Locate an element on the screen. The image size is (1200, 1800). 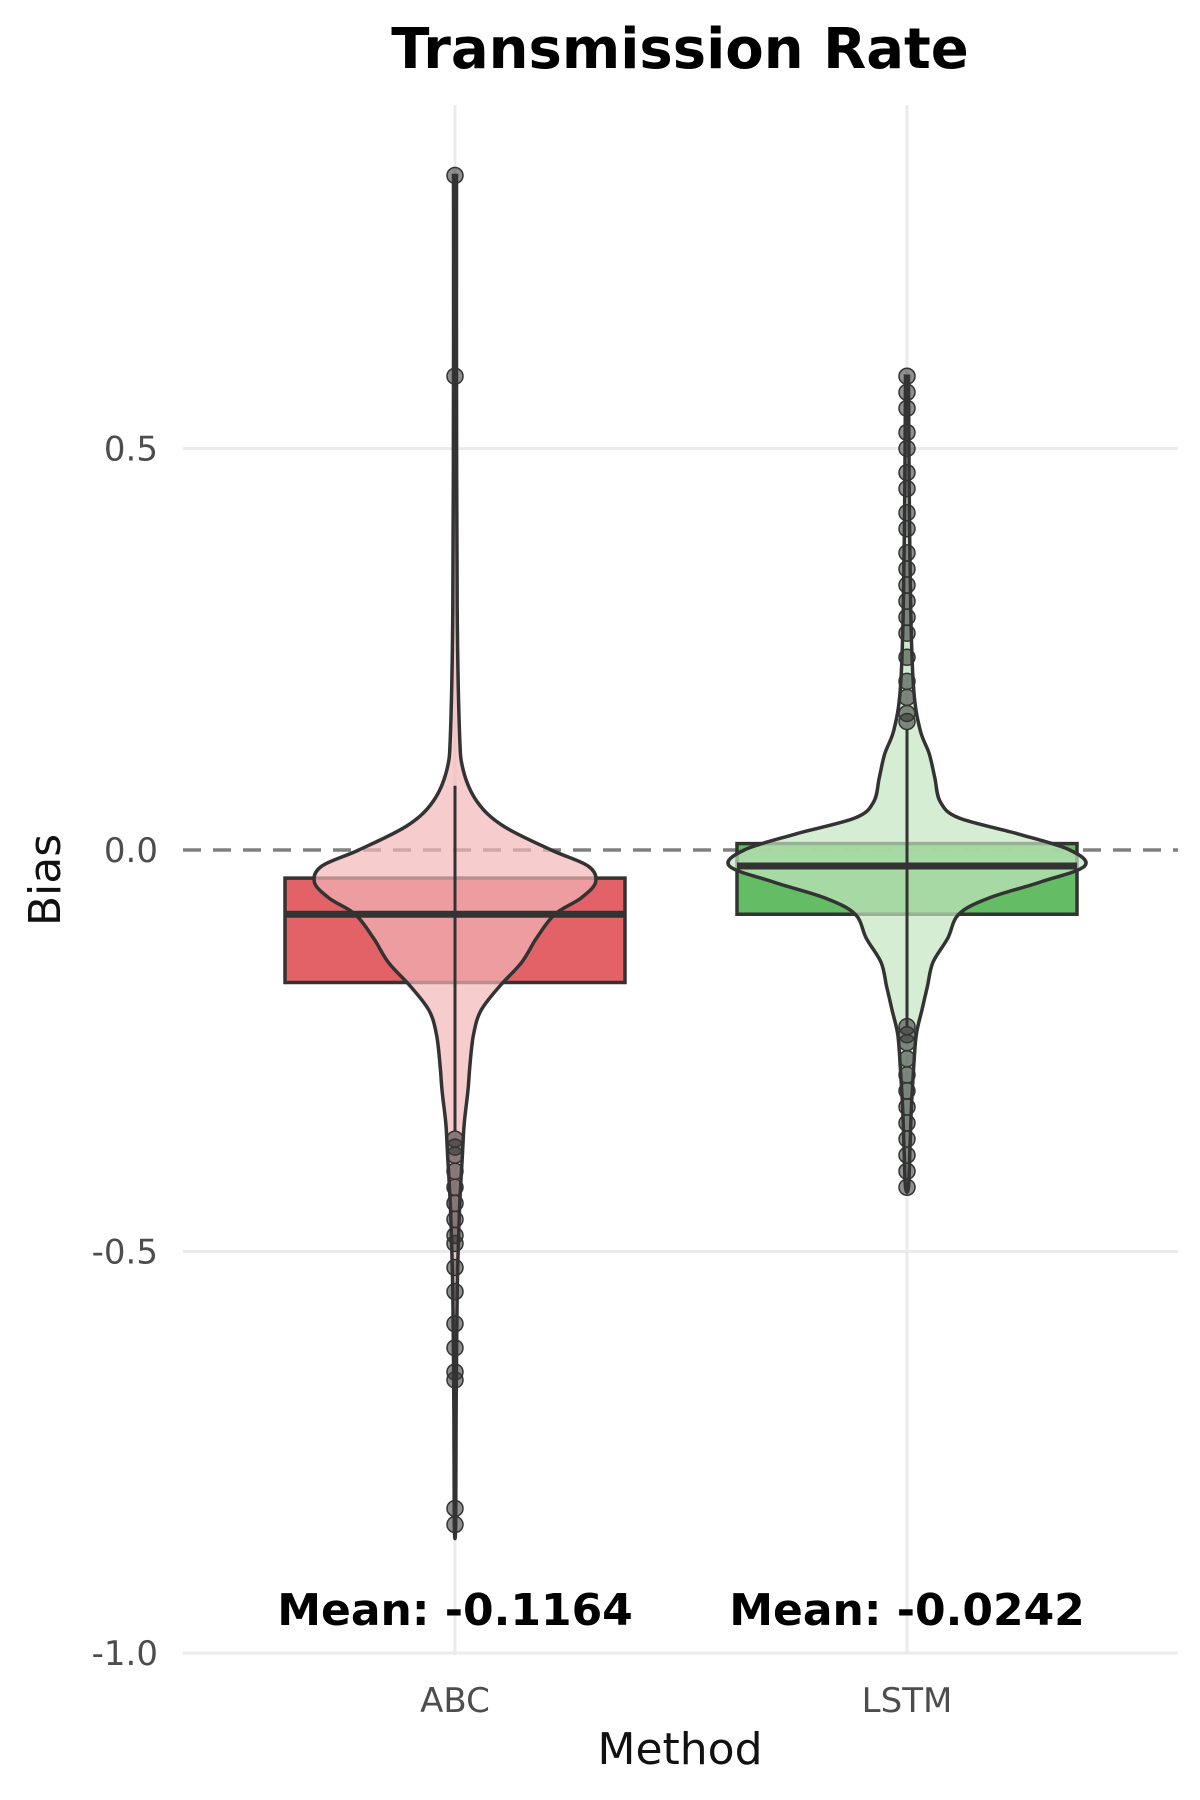
x-axis-title: Method is located at coordinates (679, 1749).